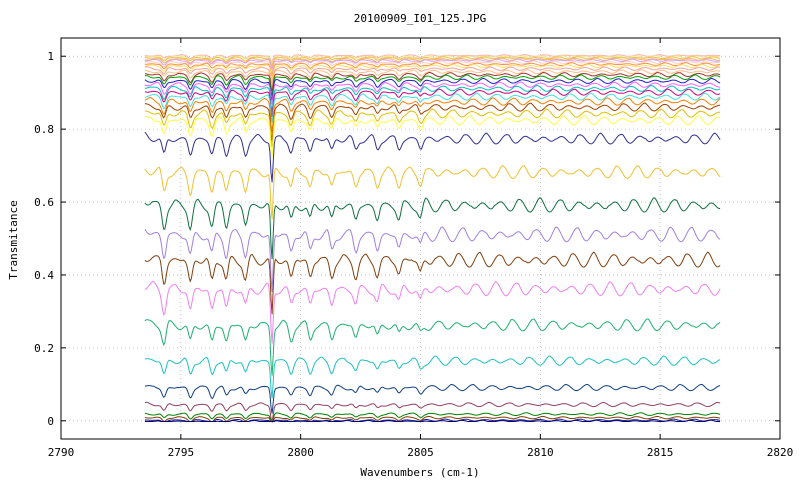 The height and width of the screenshot is (480, 800). I want to click on x-axis-label: Wavenumbers (cm-1), so click(419, 472).